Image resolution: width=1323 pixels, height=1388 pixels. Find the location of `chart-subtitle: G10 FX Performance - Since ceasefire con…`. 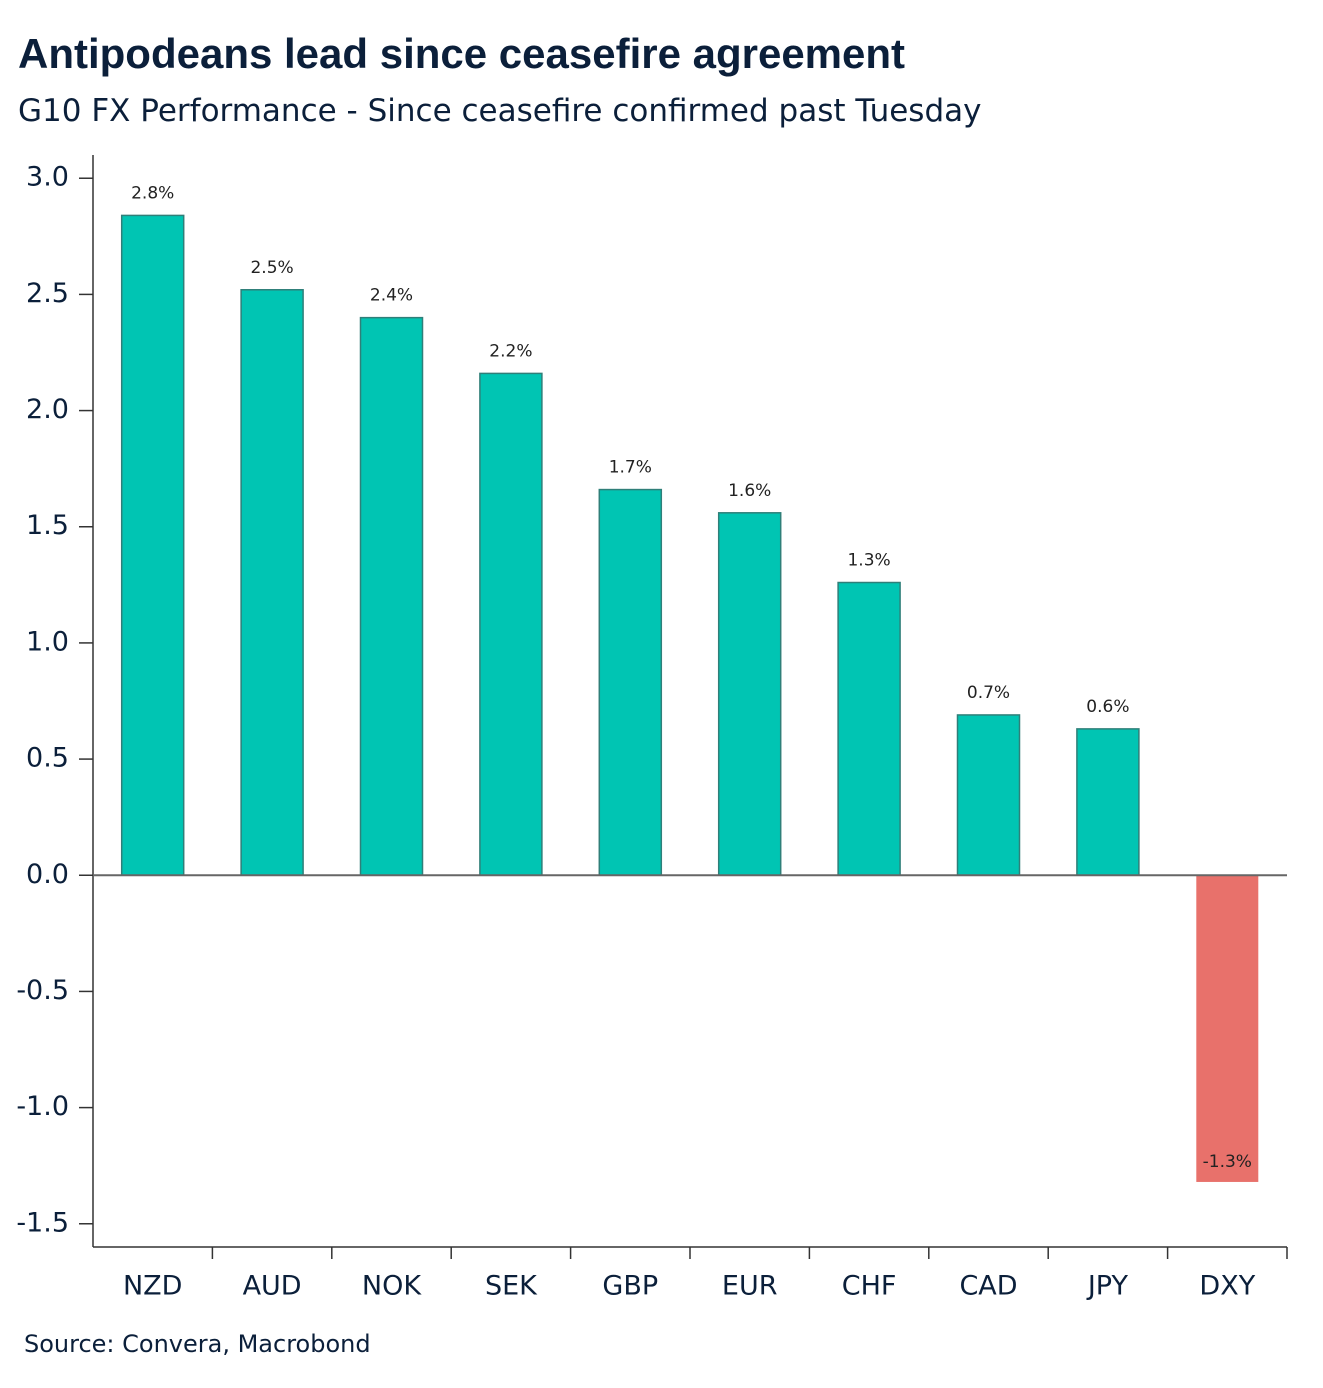

chart-subtitle: G10 FX Performance - Since ceasefire con… is located at coordinates (499, 111).